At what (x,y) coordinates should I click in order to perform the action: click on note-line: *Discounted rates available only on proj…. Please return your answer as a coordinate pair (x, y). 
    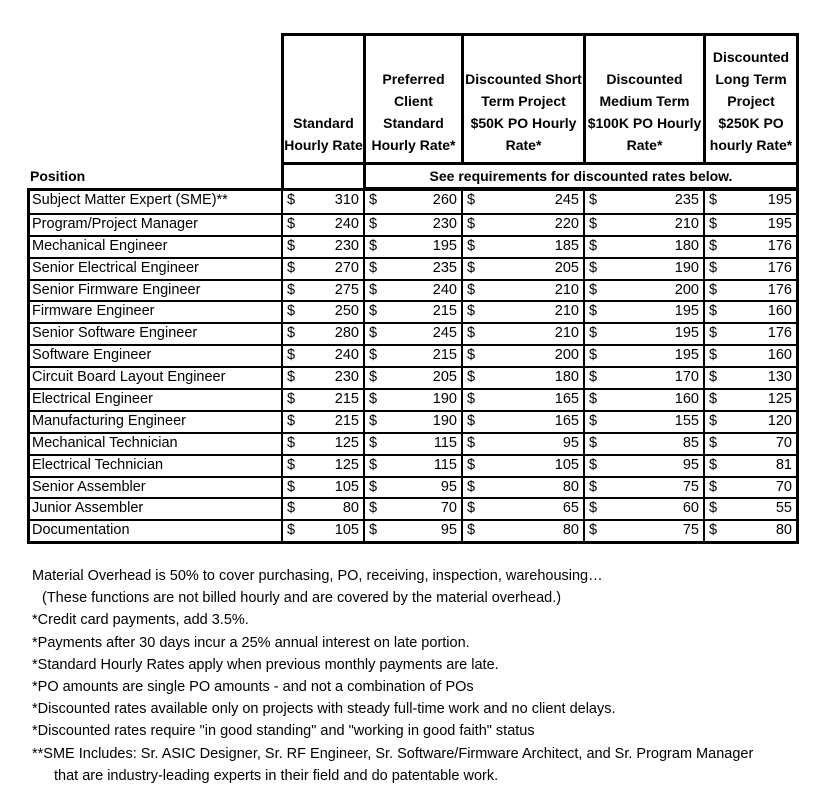
    Looking at the image, I should click on (324, 709).